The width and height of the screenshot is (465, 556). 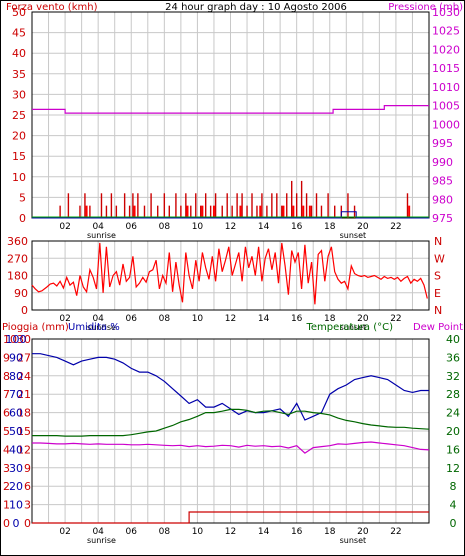 I want to click on y-tick-label-wind: 5, so click(x=22, y=197).